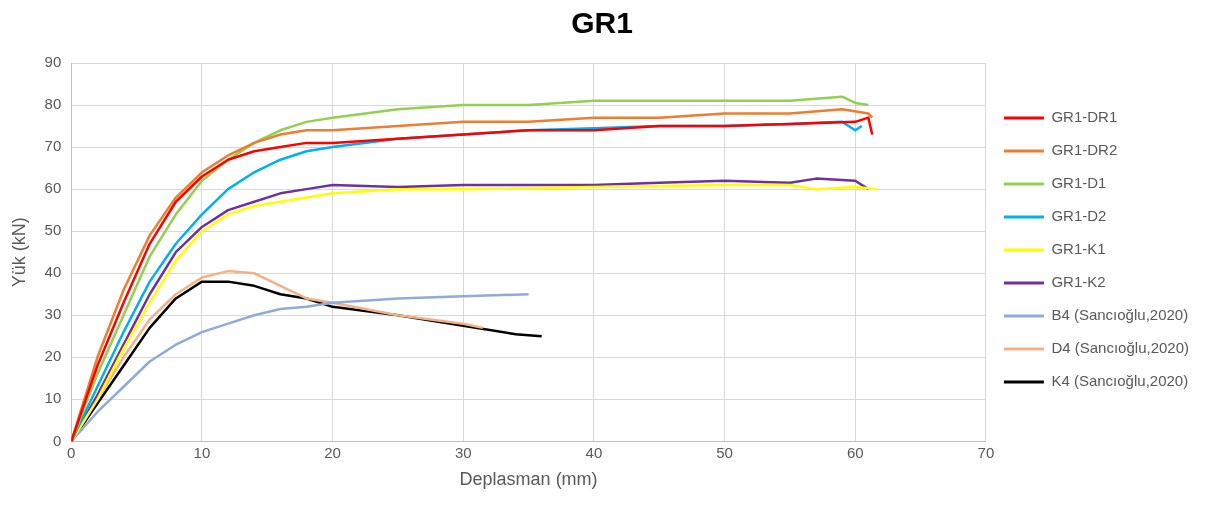  What do you see at coordinates (602, 23) in the screenshot?
I see `chart-title: GR1` at bounding box center [602, 23].